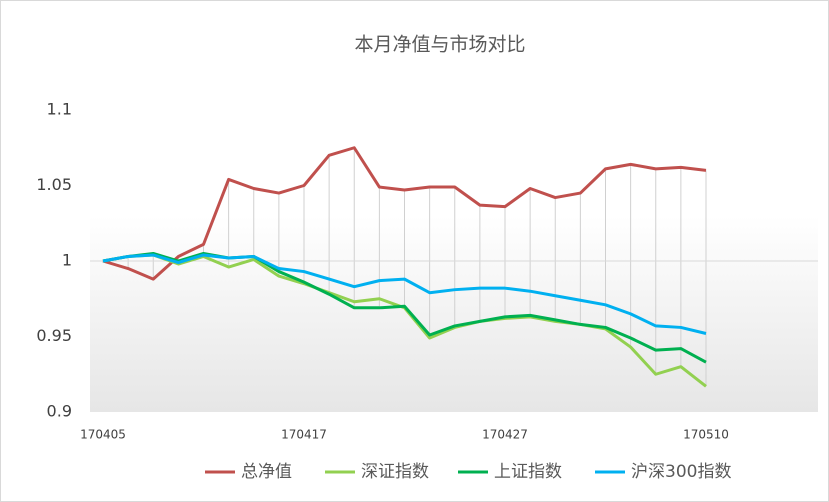  Describe the element at coordinates (59, 109) in the screenshot. I see `y-tick-label: 1.1` at that location.